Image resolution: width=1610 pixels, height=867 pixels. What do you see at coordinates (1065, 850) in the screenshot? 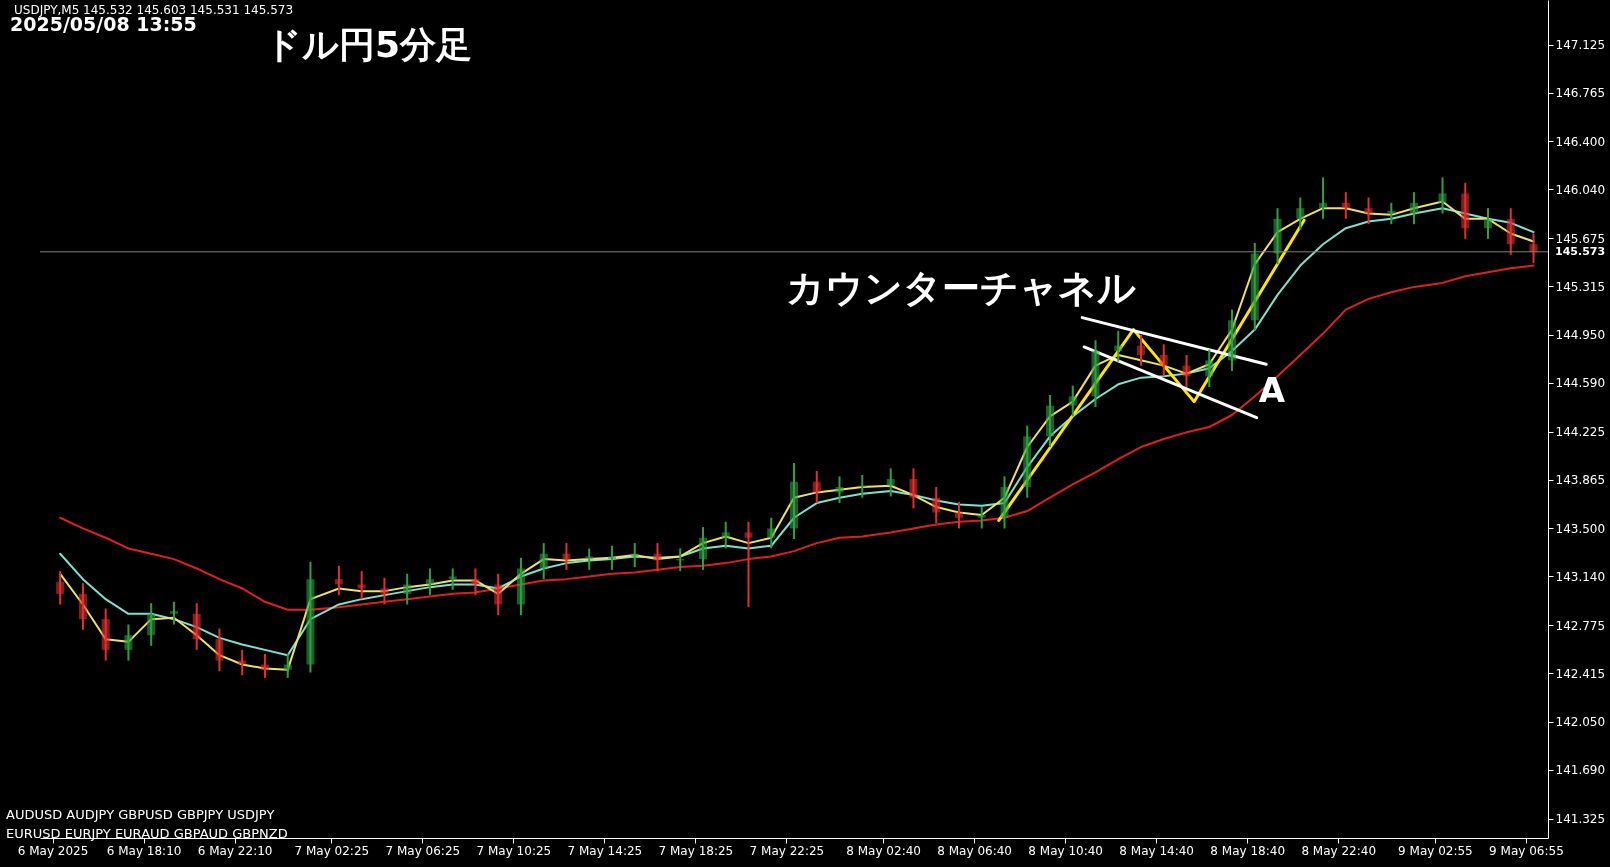
I see `x-tick-label: 8 May 10:40` at bounding box center [1065, 850].